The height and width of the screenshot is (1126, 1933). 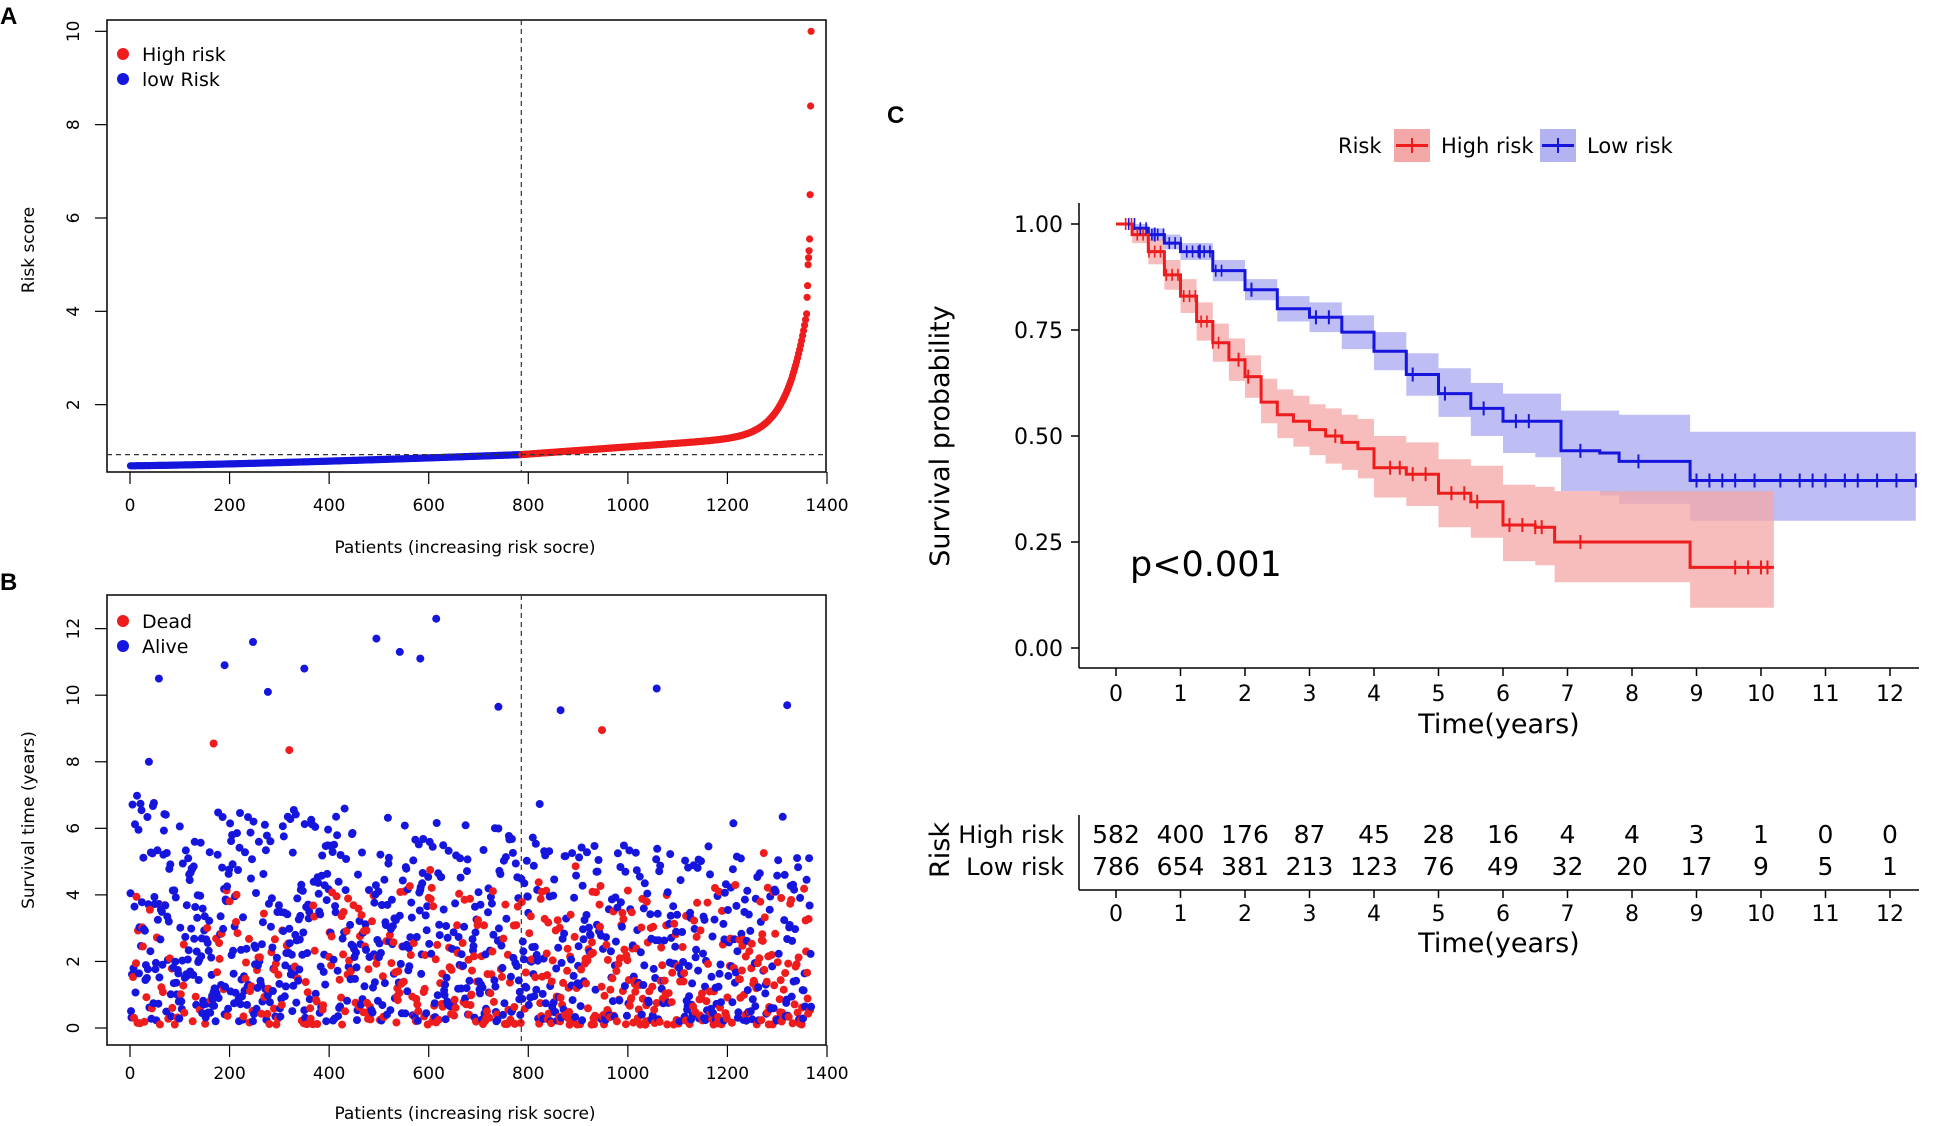 I want to click on y-tick-label-b: 10, so click(x=74, y=695).